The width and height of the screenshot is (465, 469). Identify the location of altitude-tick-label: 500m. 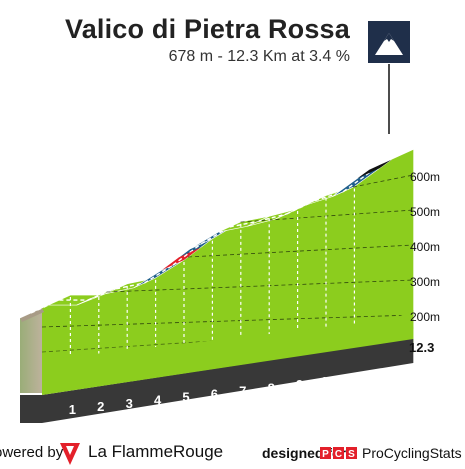
(425, 212).